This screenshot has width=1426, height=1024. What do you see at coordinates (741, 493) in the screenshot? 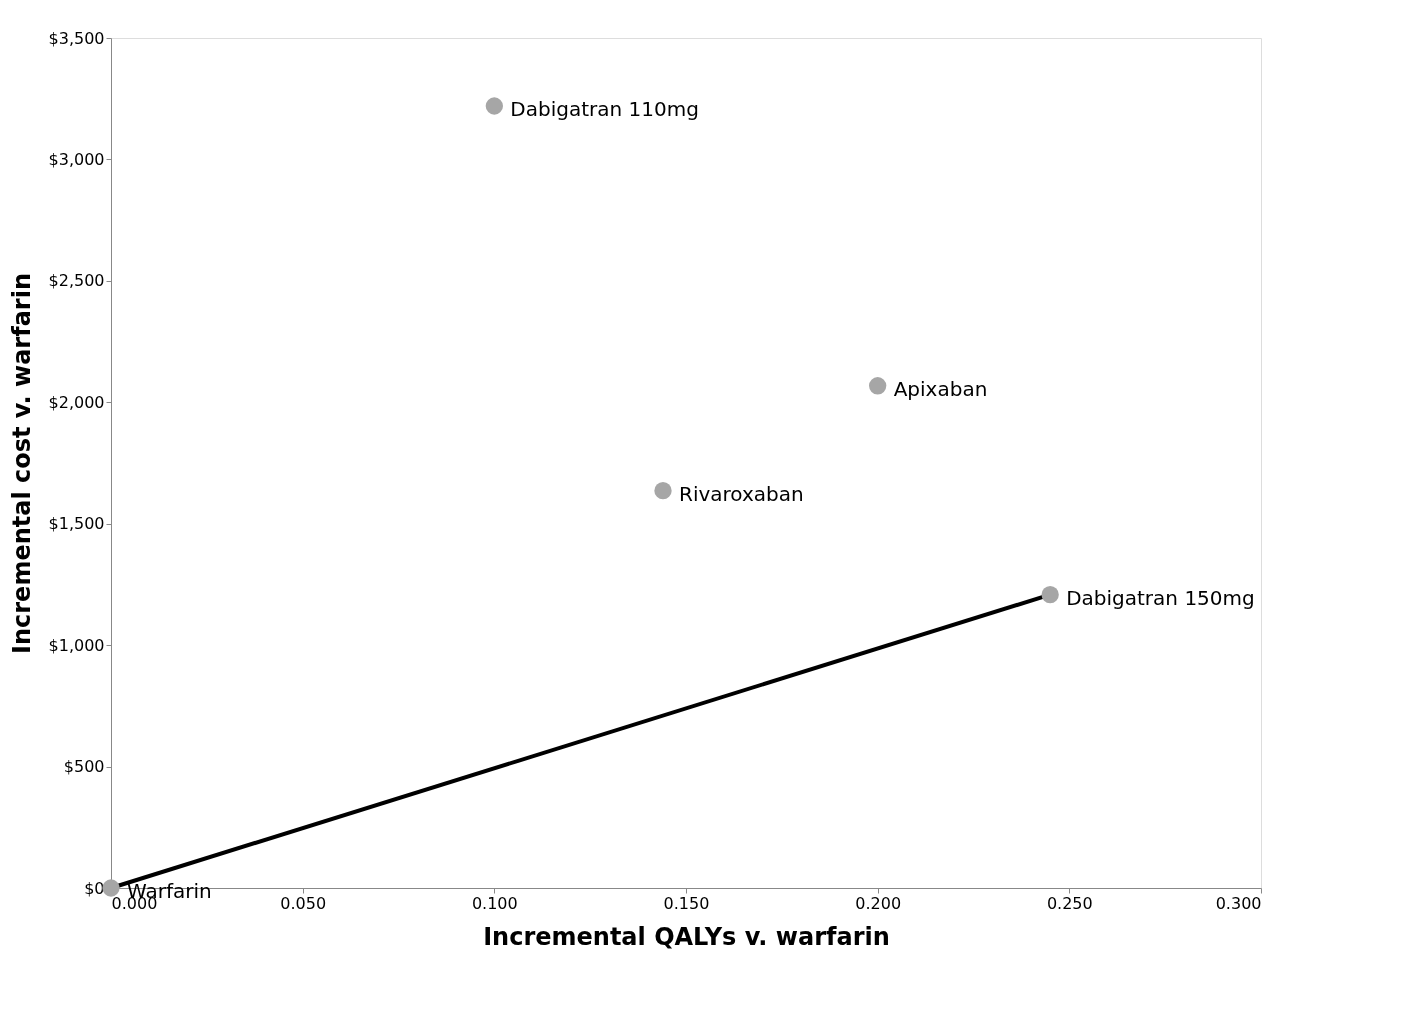
I see `annotation: Rivaroxaban` at bounding box center [741, 493].